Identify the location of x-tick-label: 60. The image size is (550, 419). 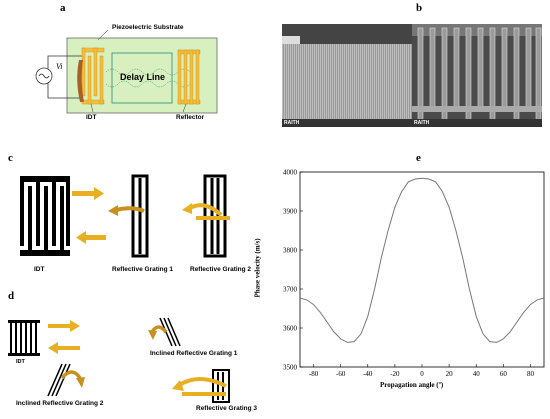
(504, 374).